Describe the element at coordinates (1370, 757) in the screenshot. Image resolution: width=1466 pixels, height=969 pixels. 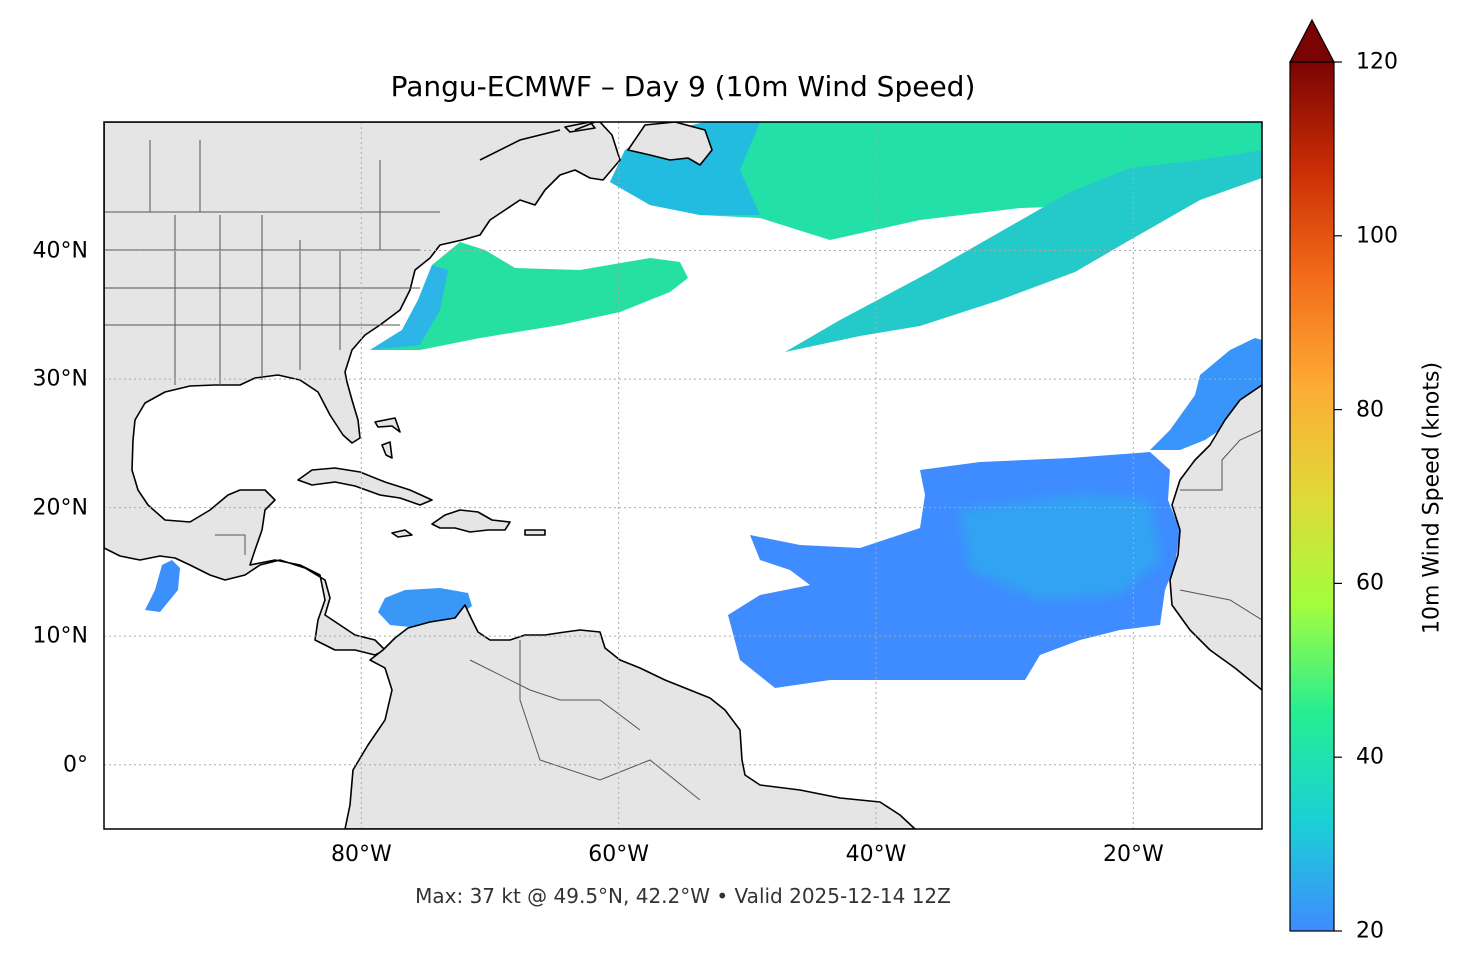
I see `colorbar-tick-label: 40` at that location.